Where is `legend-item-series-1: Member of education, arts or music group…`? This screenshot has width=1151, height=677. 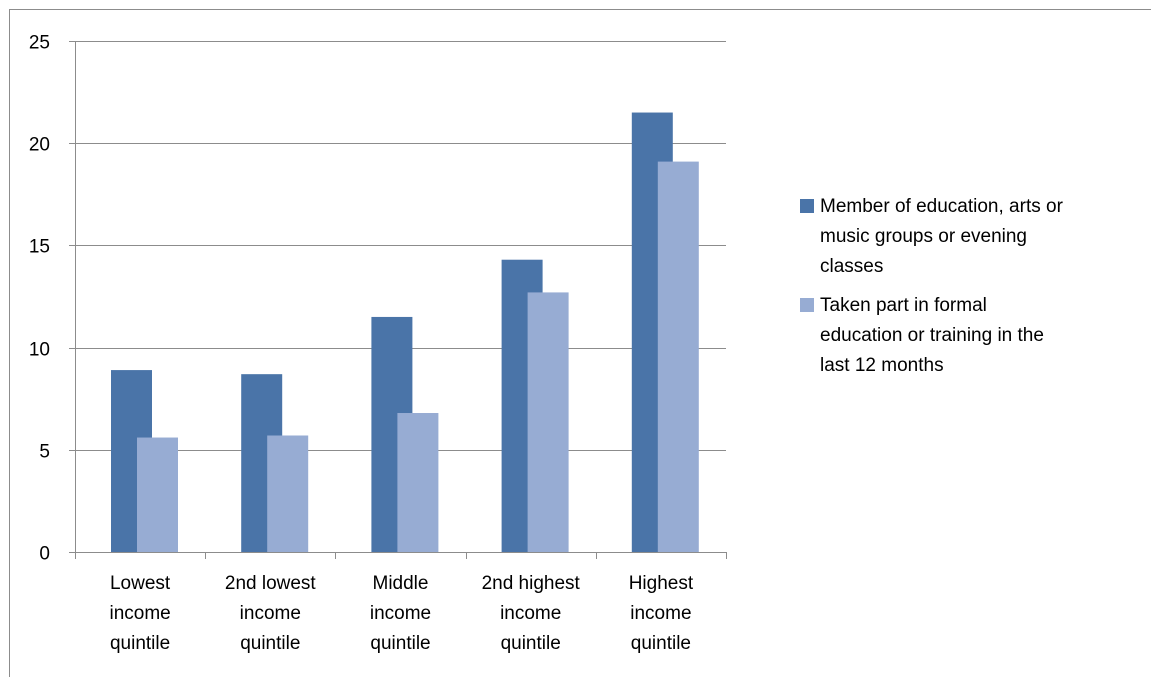
legend-item-series-1: Member of education, arts or music group… is located at coordinates (972, 237).